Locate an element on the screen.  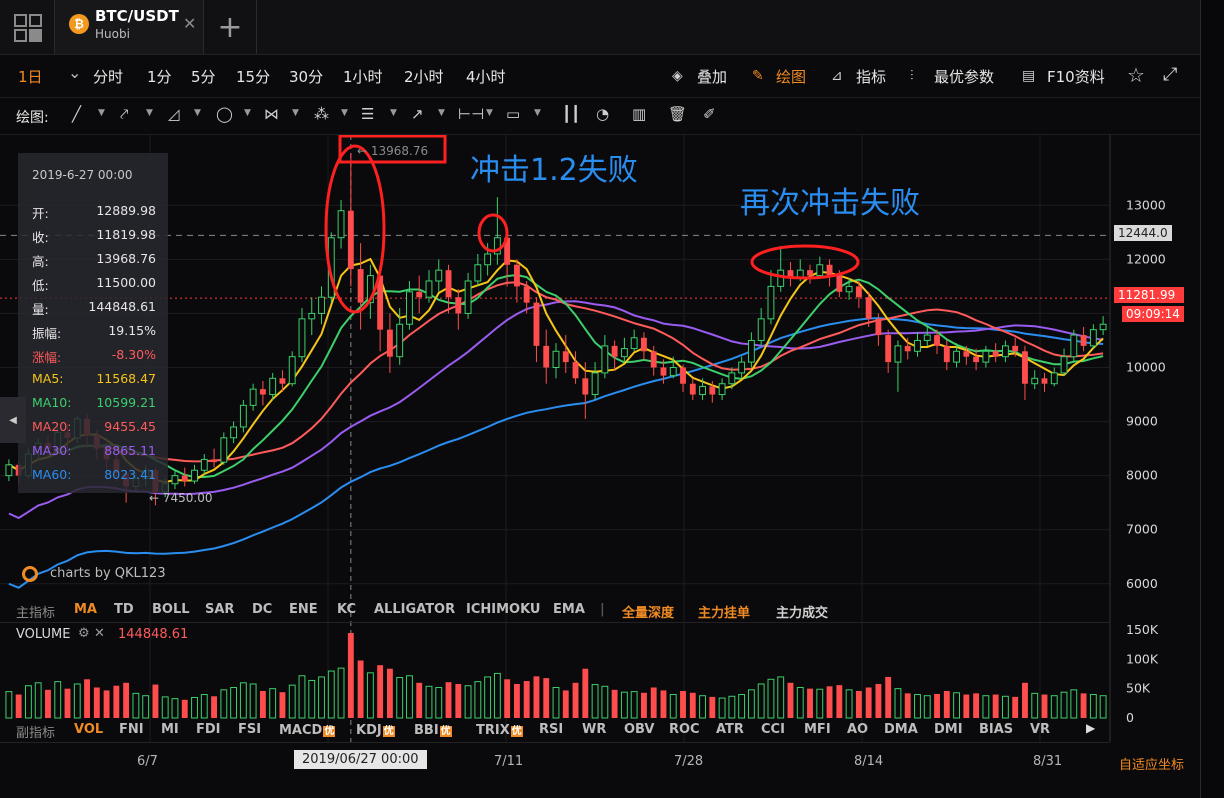
wave-tool-icon: ⋈ is located at coordinates (271, 114).